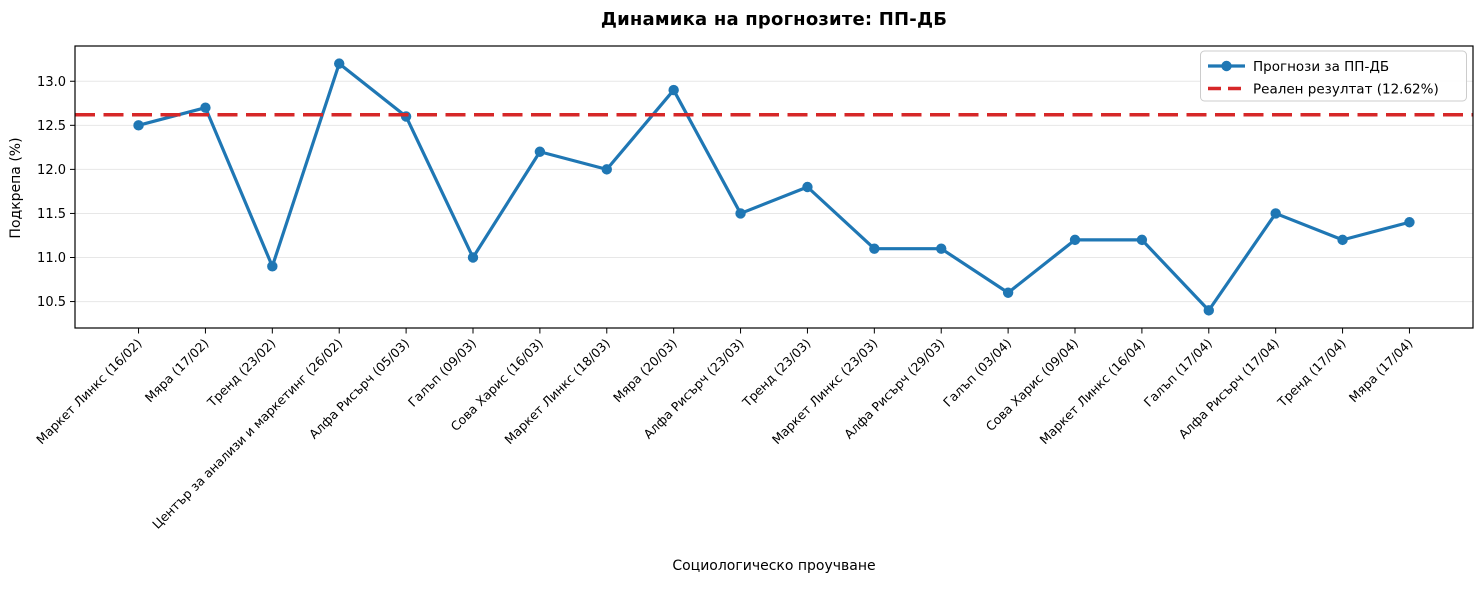 This screenshot has height=590, width=1484. What do you see at coordinates (16, 188) in the screenshot?
I see `y-axis-title: Подкрепа (%)` at bounding box center [16, 188].